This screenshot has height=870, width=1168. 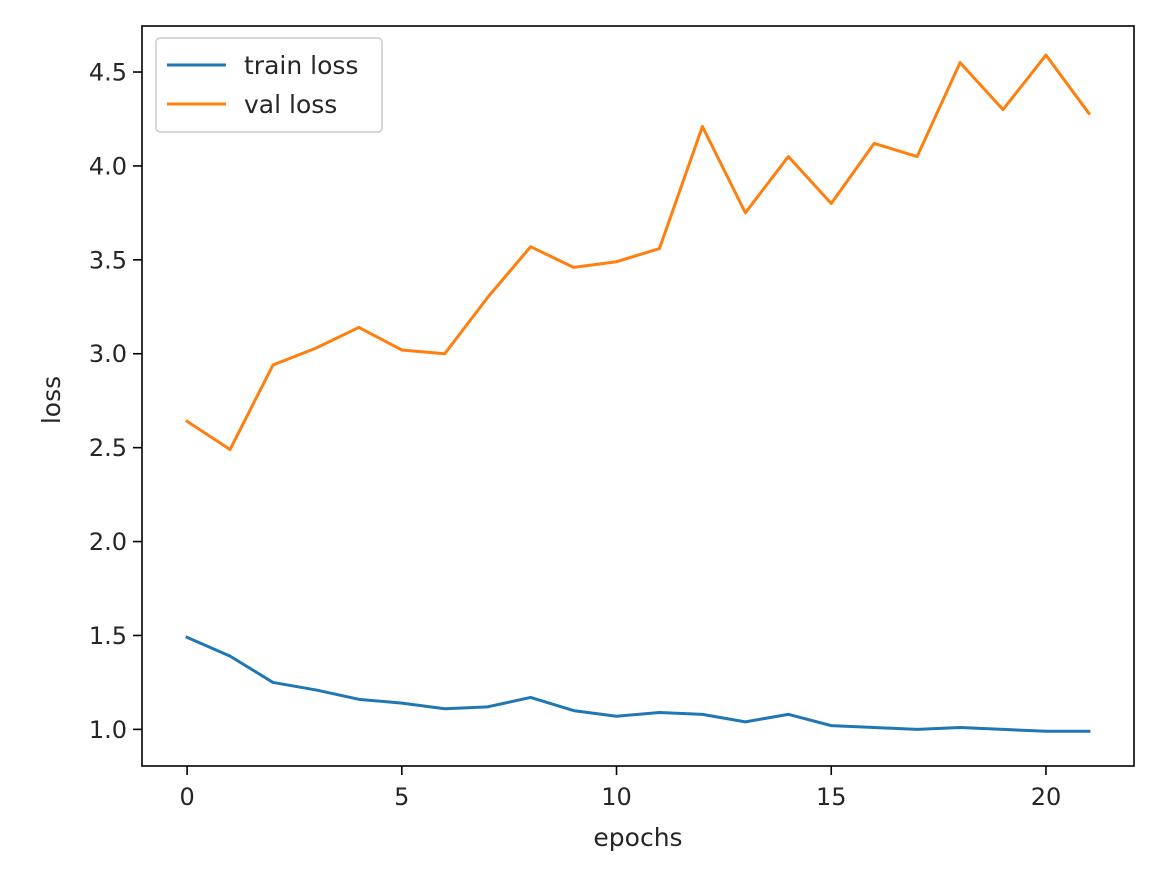 I want to click on y-tick-label-3.0: 3.0, so click(x=108, y=354).